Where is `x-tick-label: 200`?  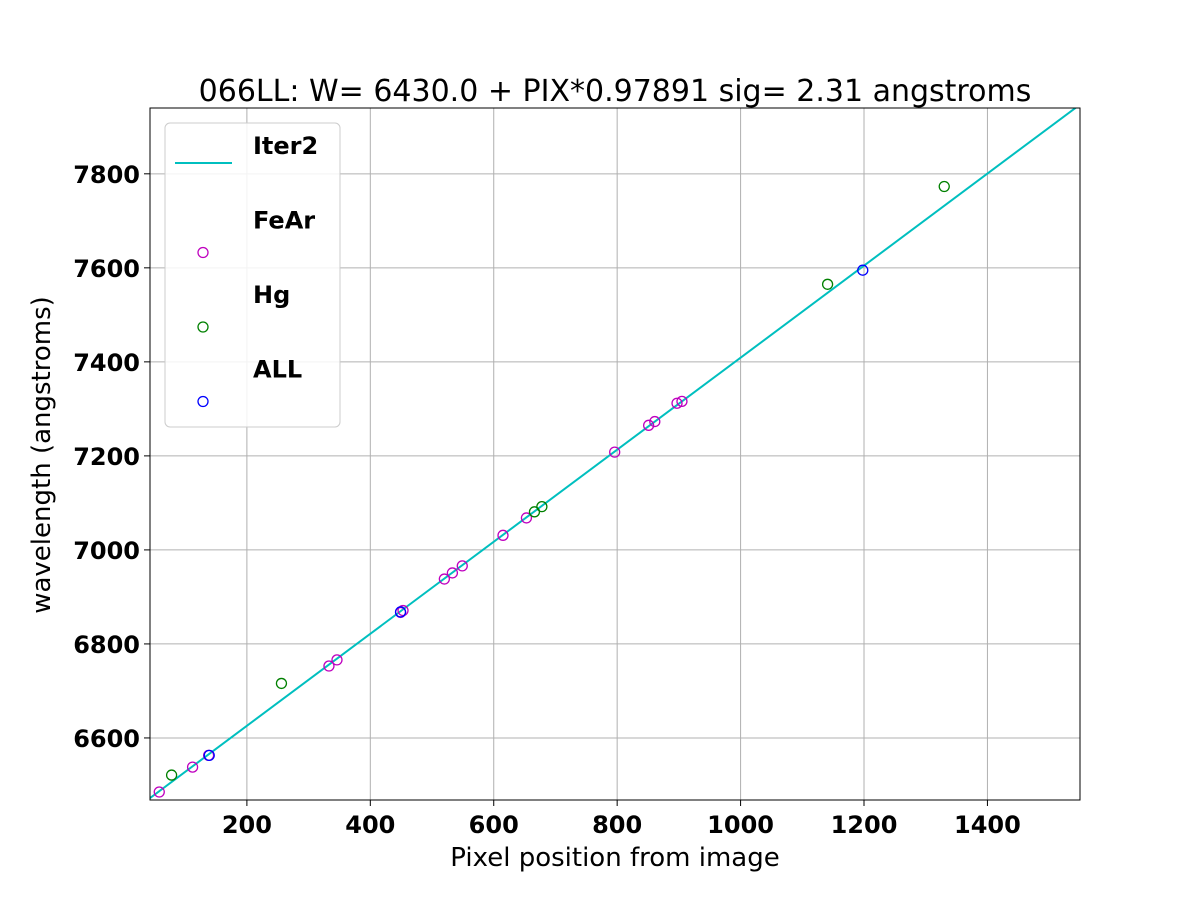 x-tick-label: 200 is located at coordinates (247, 825).